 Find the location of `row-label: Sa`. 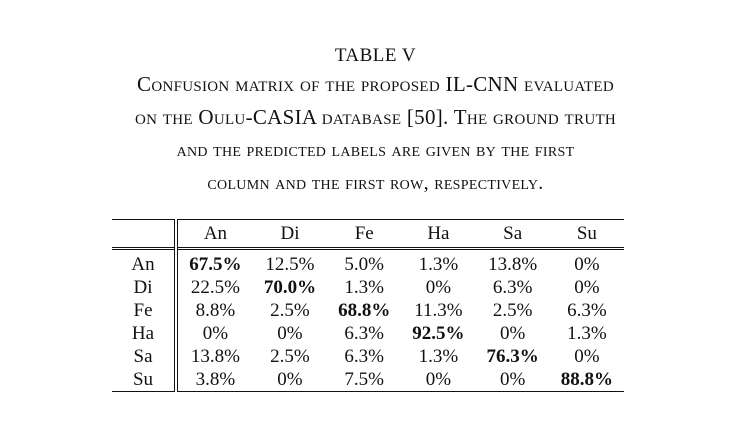

row-label: Sa is located at coordinates (145, 356).